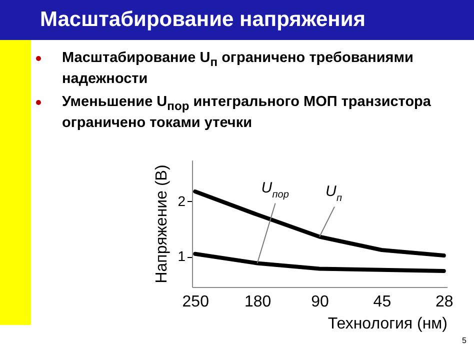  What do you see at coordinates (196, 302) in the screenshot?
I see `x-tick-label: 250` at bounding box center [196, 302].